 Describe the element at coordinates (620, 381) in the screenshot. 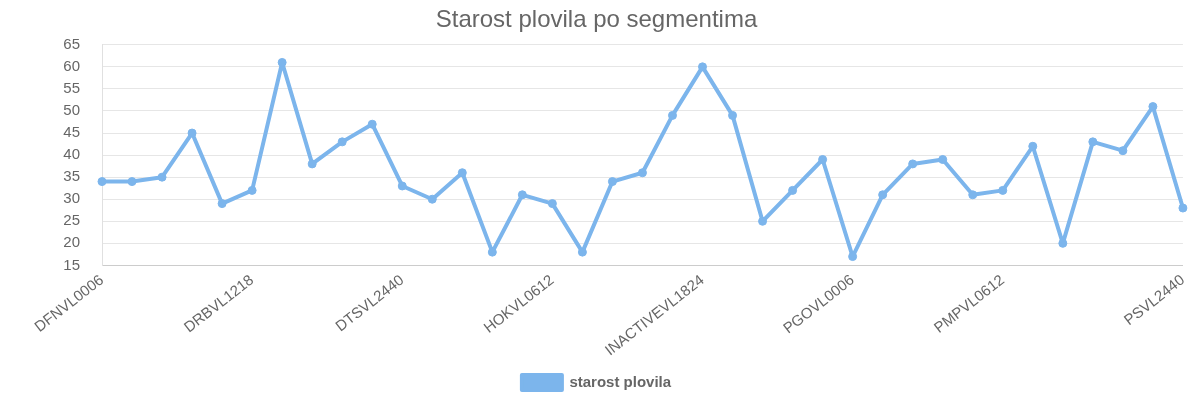

I see `legend-label: starost plovila` at that location.